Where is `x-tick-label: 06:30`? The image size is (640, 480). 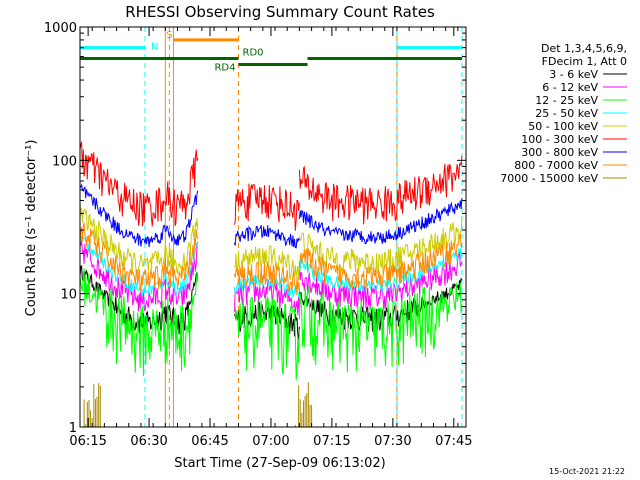
x-tick-label: 06:30 is located at coordinates (148, 441).